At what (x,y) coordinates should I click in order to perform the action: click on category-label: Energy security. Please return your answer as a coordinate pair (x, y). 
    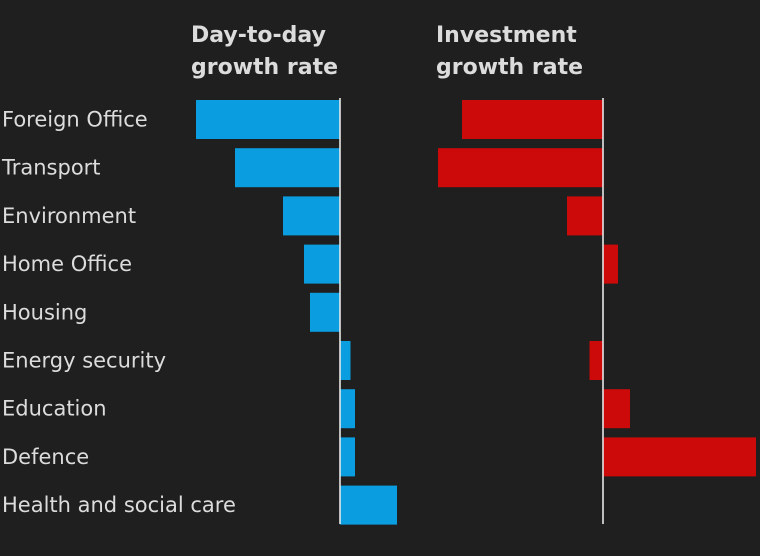
    Looking at the image, I should click on (84, 361).